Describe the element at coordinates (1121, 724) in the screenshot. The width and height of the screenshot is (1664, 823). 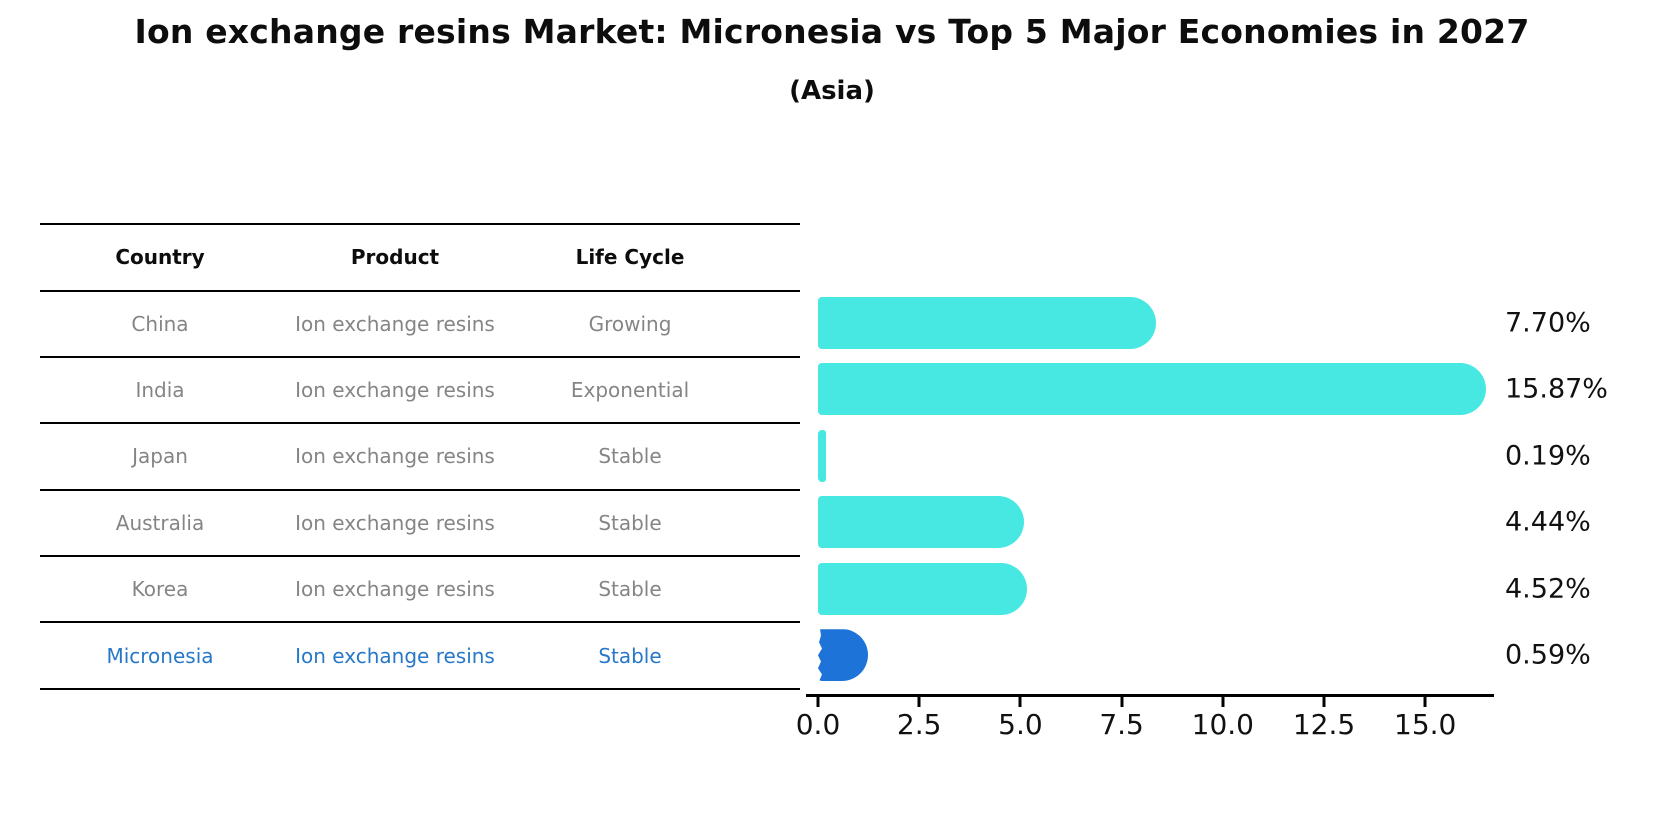
I see `x-tick-label: 7.5` at that location.